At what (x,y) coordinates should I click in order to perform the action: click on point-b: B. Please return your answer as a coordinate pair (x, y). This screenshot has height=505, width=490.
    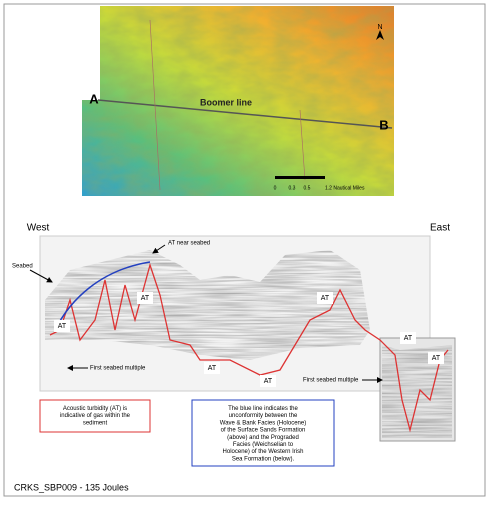
    Looking at the image, I should click on (383, 124).